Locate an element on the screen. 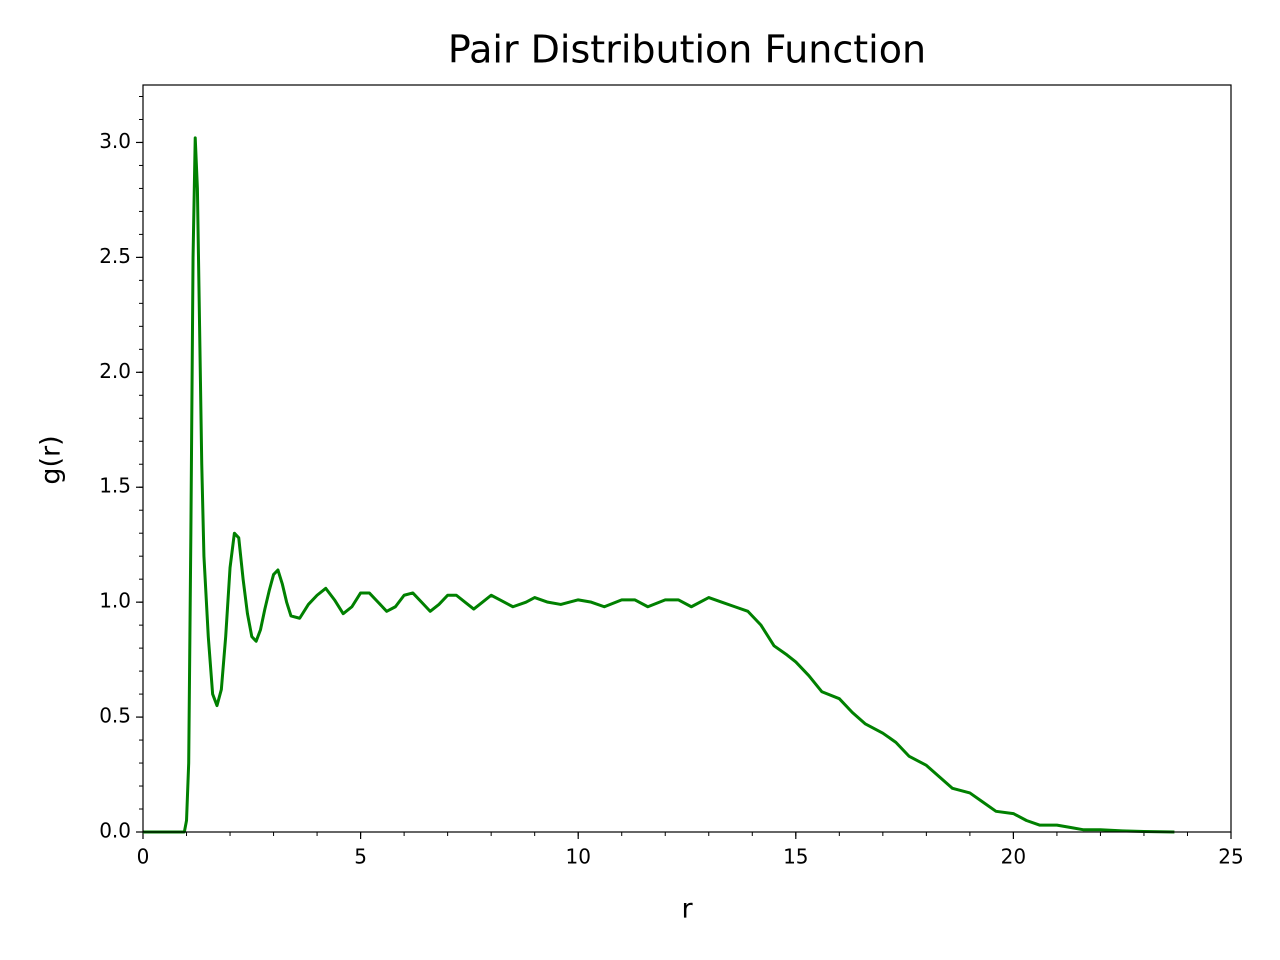  chart-title: Pair Distribution Function is located at coordinates (687, 50).